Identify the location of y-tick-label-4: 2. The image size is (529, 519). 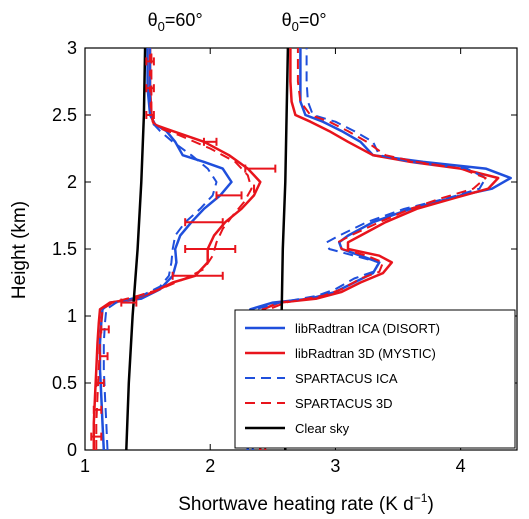
(72, 182).